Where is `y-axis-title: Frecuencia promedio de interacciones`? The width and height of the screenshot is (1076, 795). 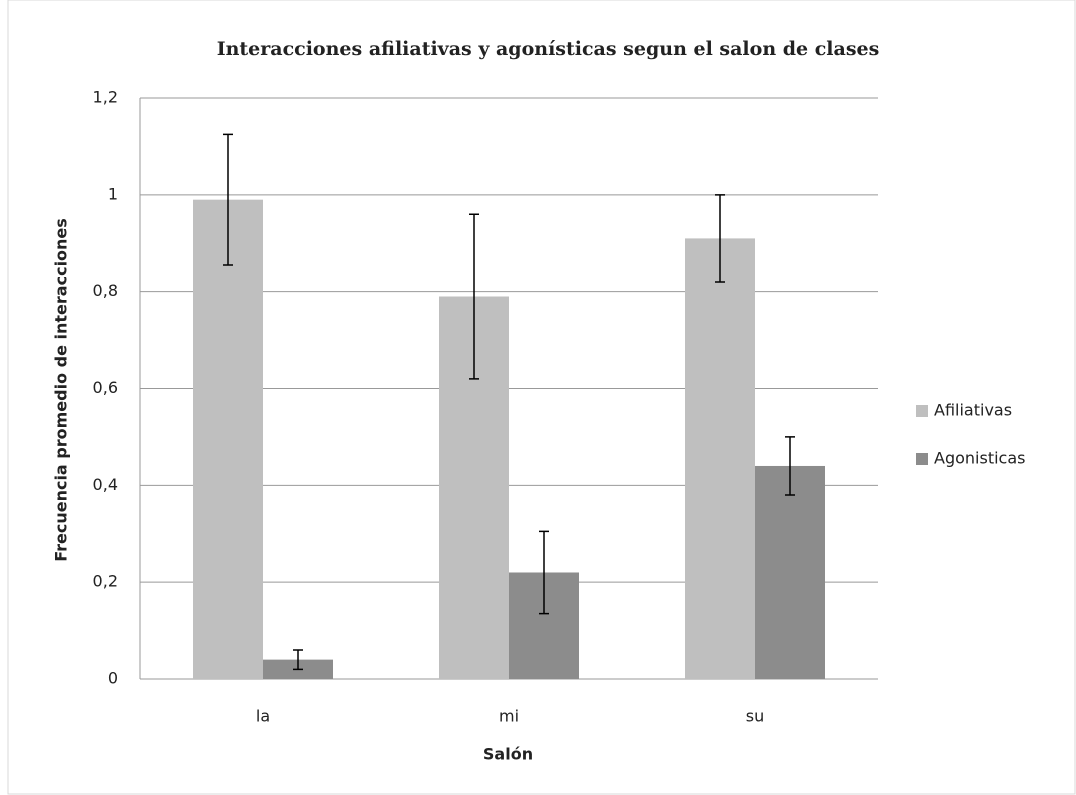 y-axis-title: Frecuencia promedio de interacciones is located at coordinates (61, 390).